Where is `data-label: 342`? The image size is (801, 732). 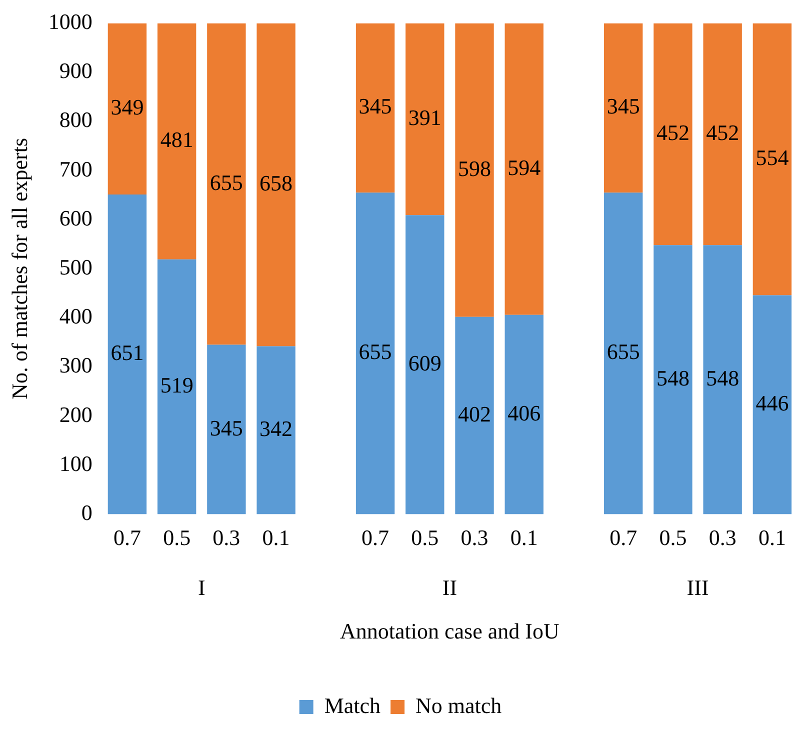 data-label: 342 is located at coordinates (276, 429).